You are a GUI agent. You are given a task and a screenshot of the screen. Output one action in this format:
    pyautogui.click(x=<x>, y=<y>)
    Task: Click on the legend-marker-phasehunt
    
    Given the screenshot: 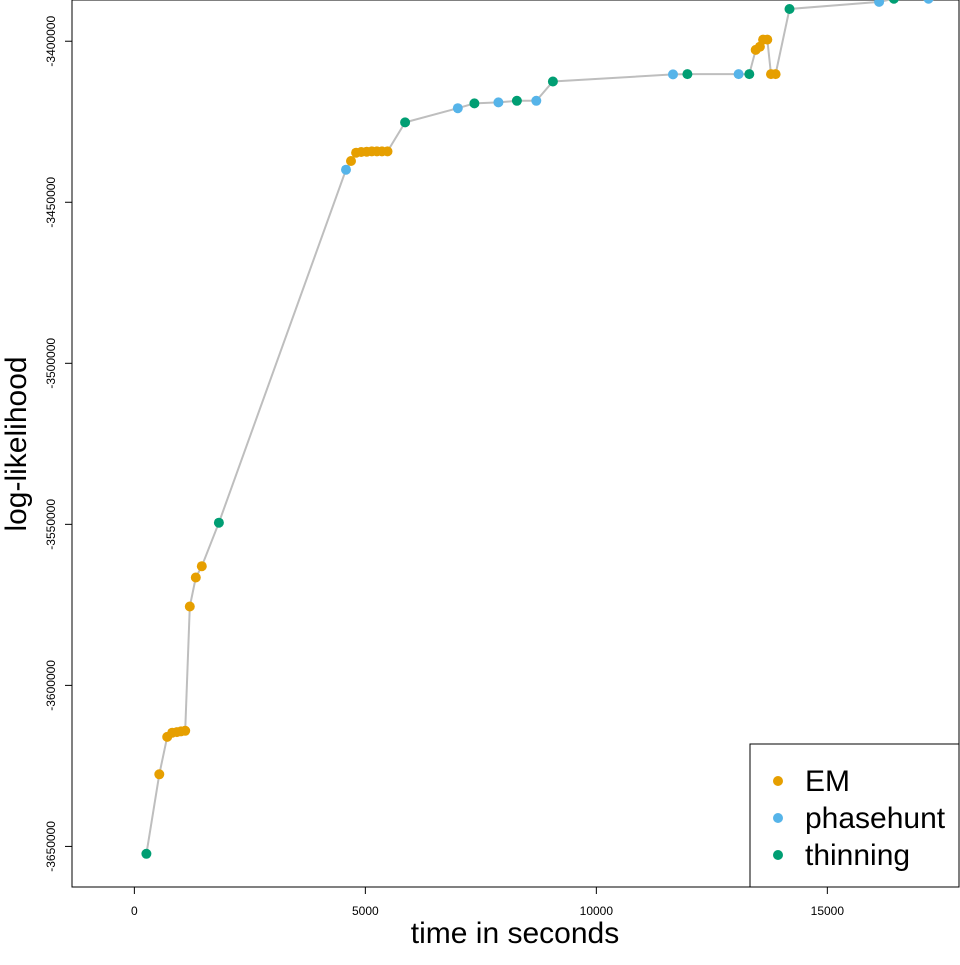 What is the action you would take?
    pyautogui.click(x=778, y=818)
    